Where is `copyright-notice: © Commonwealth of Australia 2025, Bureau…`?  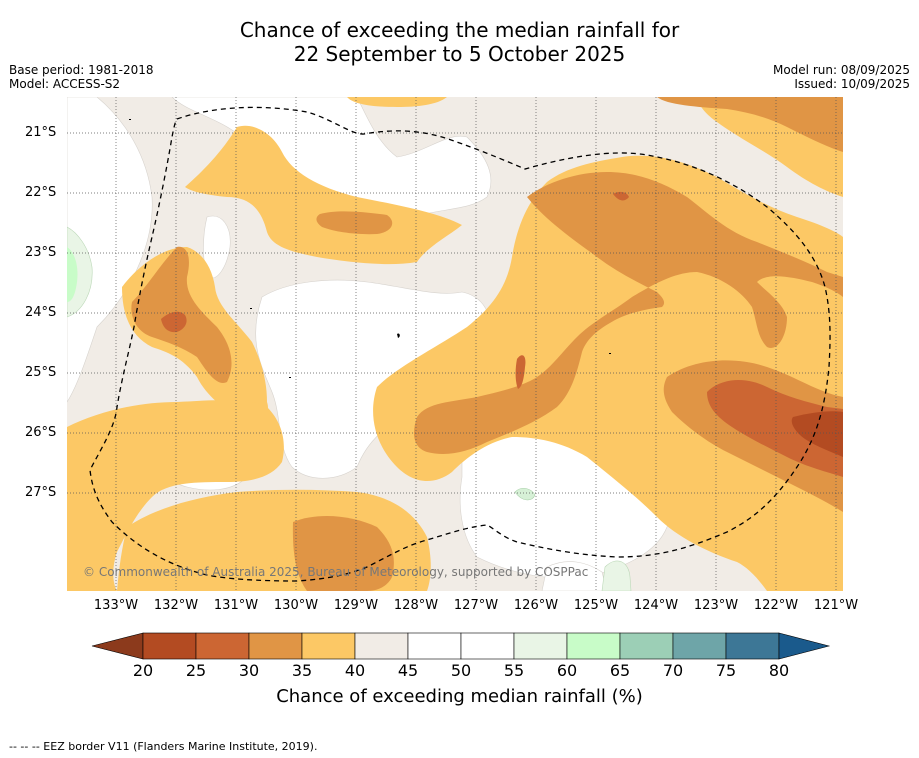
copyright-notice: © Commonwealth of Australia 2025, Bureau… is located at coordinates (336, 572).